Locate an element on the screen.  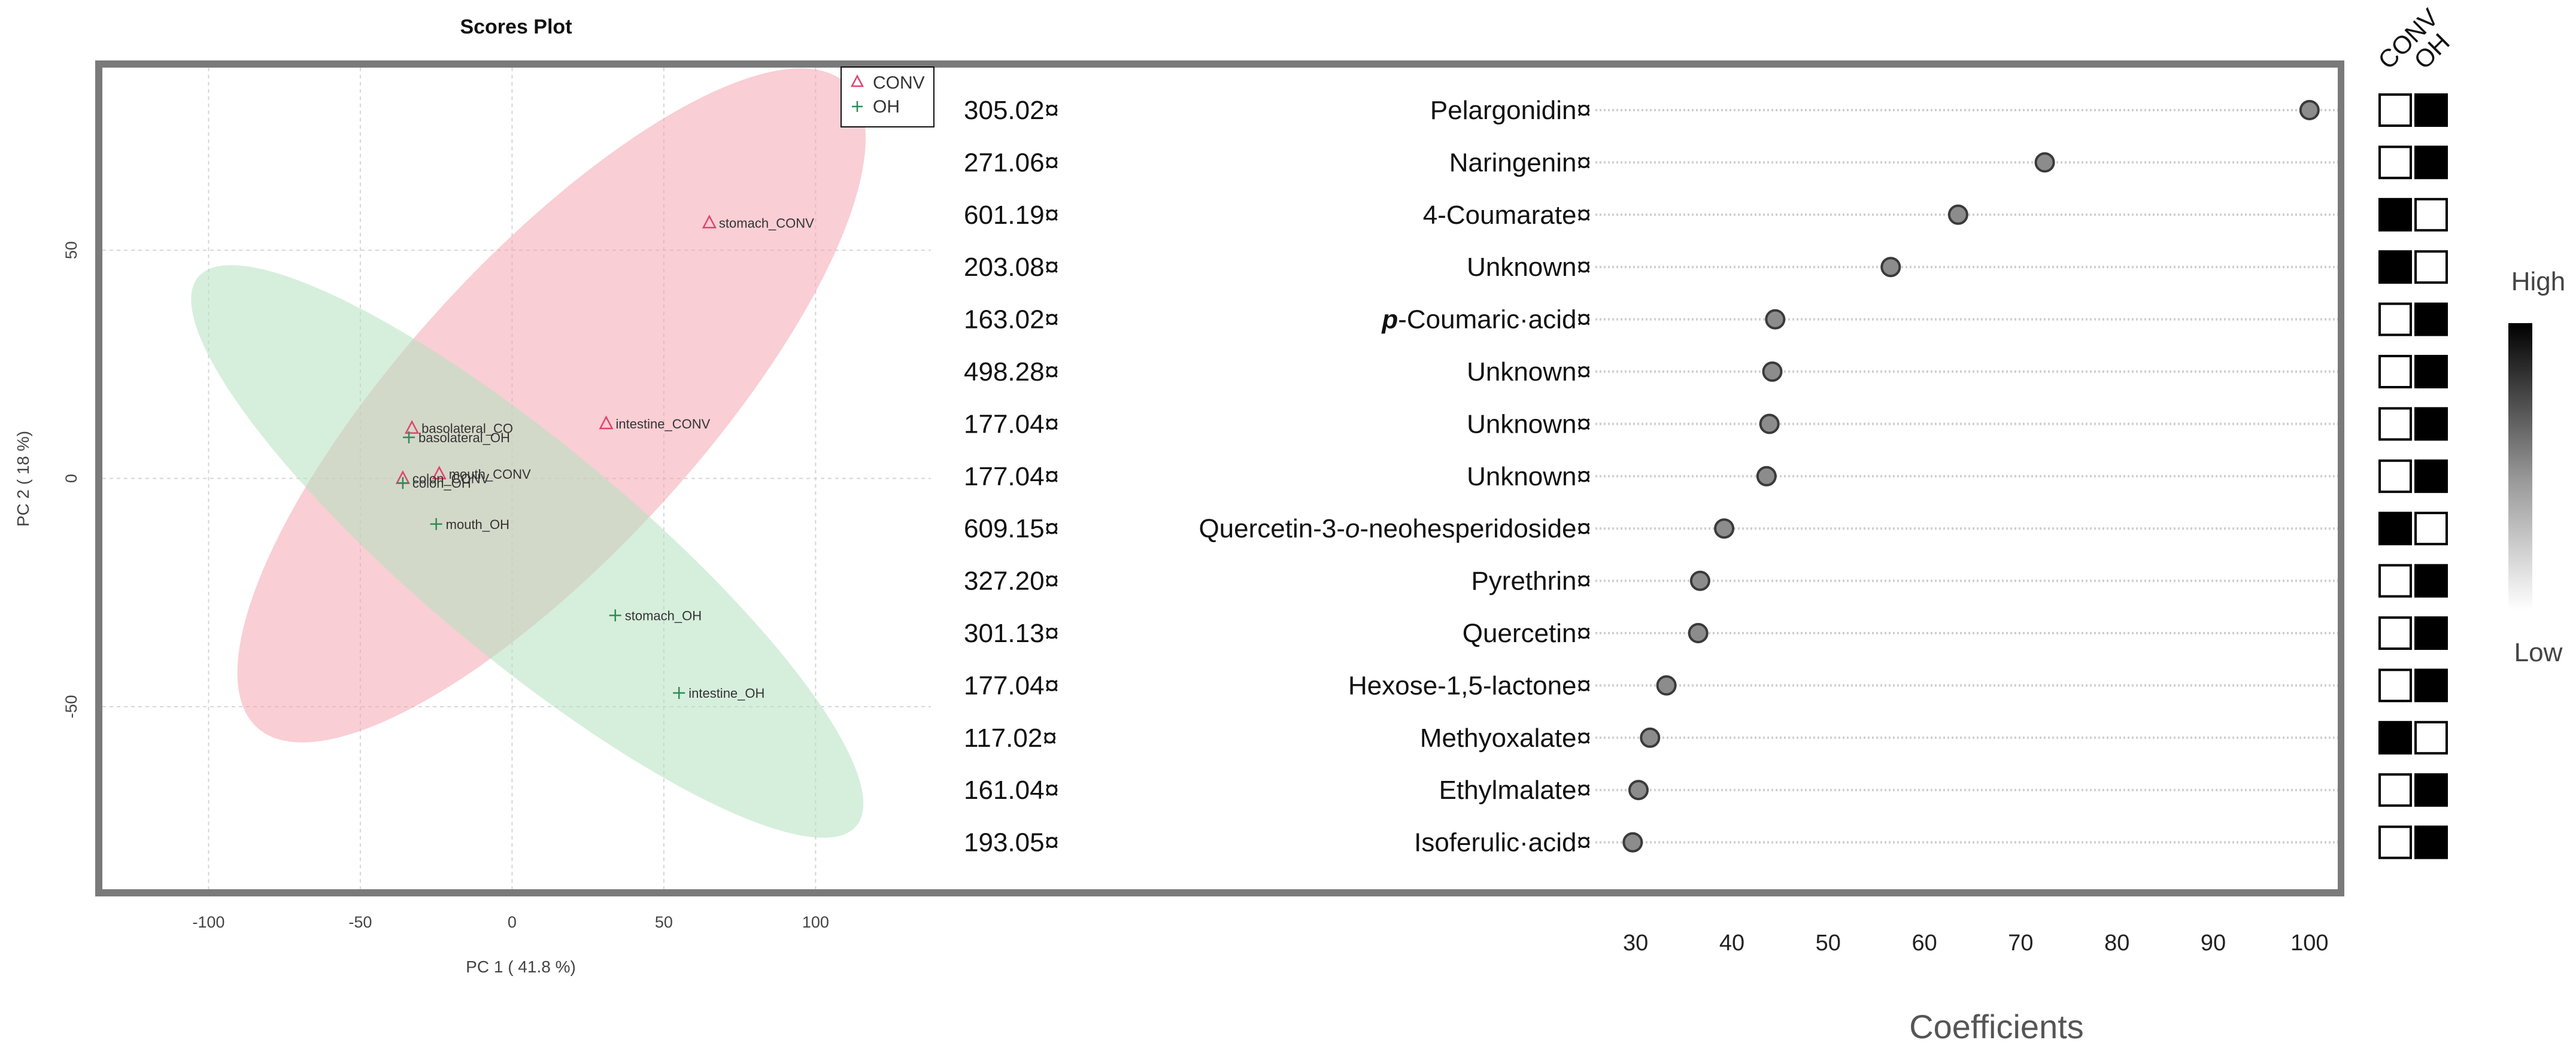
coefficient-tick-label: 100 is located at coordinates (2309, 943).